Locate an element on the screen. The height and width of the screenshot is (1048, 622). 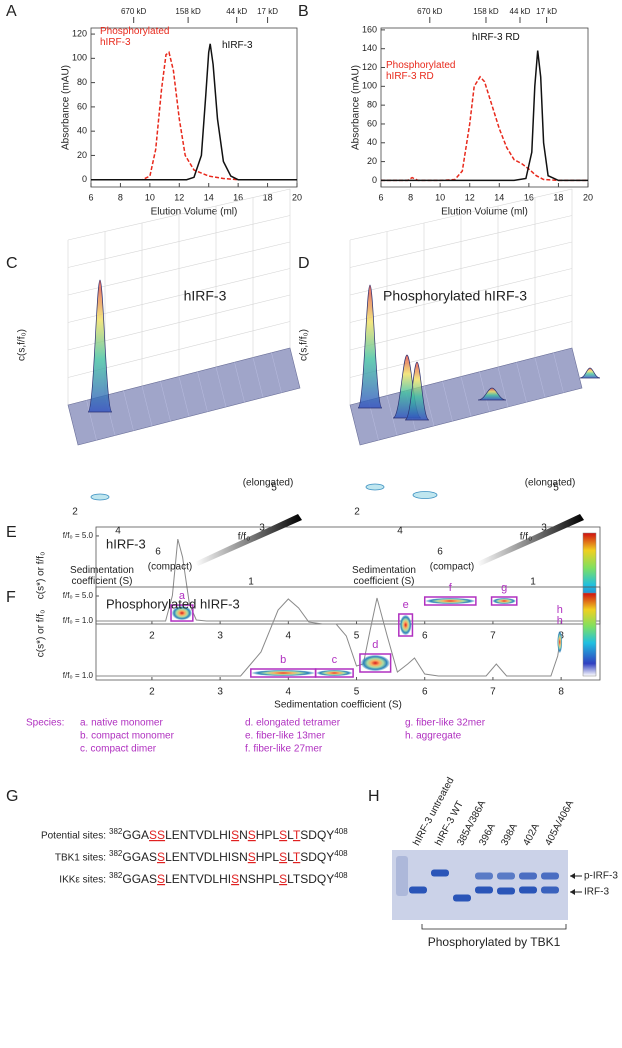
panel-label: F is located at coordinates (11, 597).